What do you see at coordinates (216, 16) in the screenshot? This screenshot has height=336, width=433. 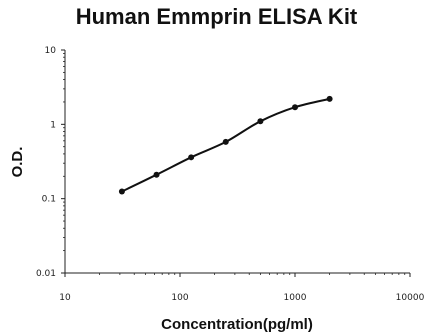 I see `chart-title: Human Emmprin ELISA Kit` at bounding box center [216, 16].